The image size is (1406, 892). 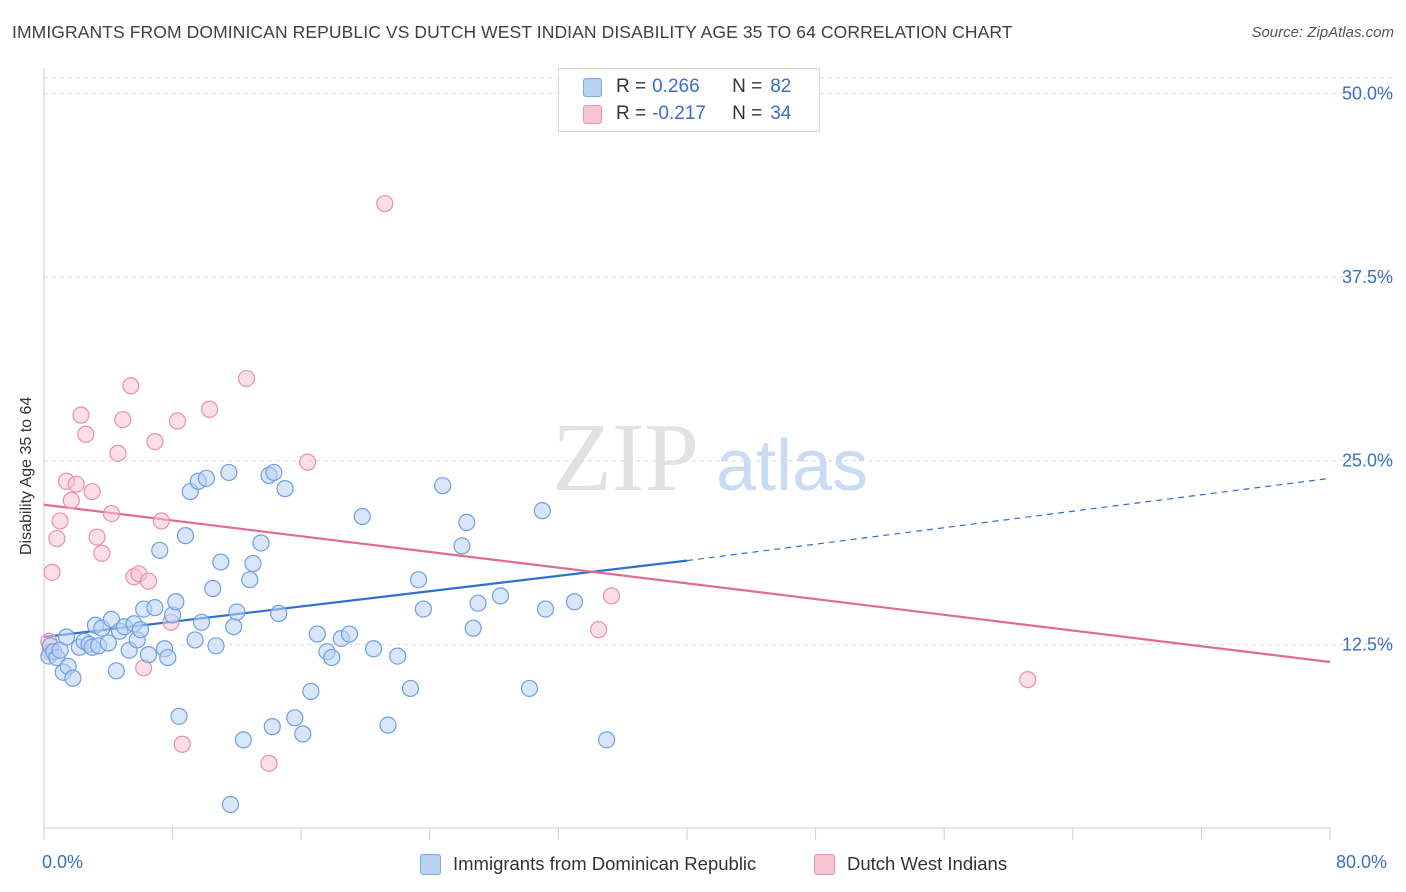 I want to click on source-credit: Source: ZipAtlas.com, so click(x=1322, y=32).